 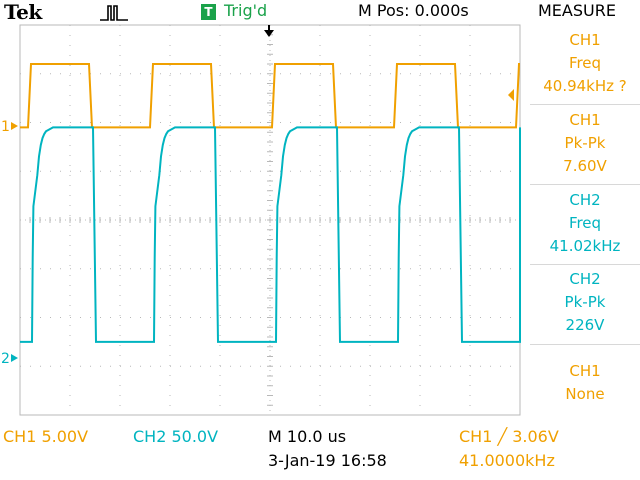 I want to click on measurement-5: CH1 None, so click(x=585, y=383).